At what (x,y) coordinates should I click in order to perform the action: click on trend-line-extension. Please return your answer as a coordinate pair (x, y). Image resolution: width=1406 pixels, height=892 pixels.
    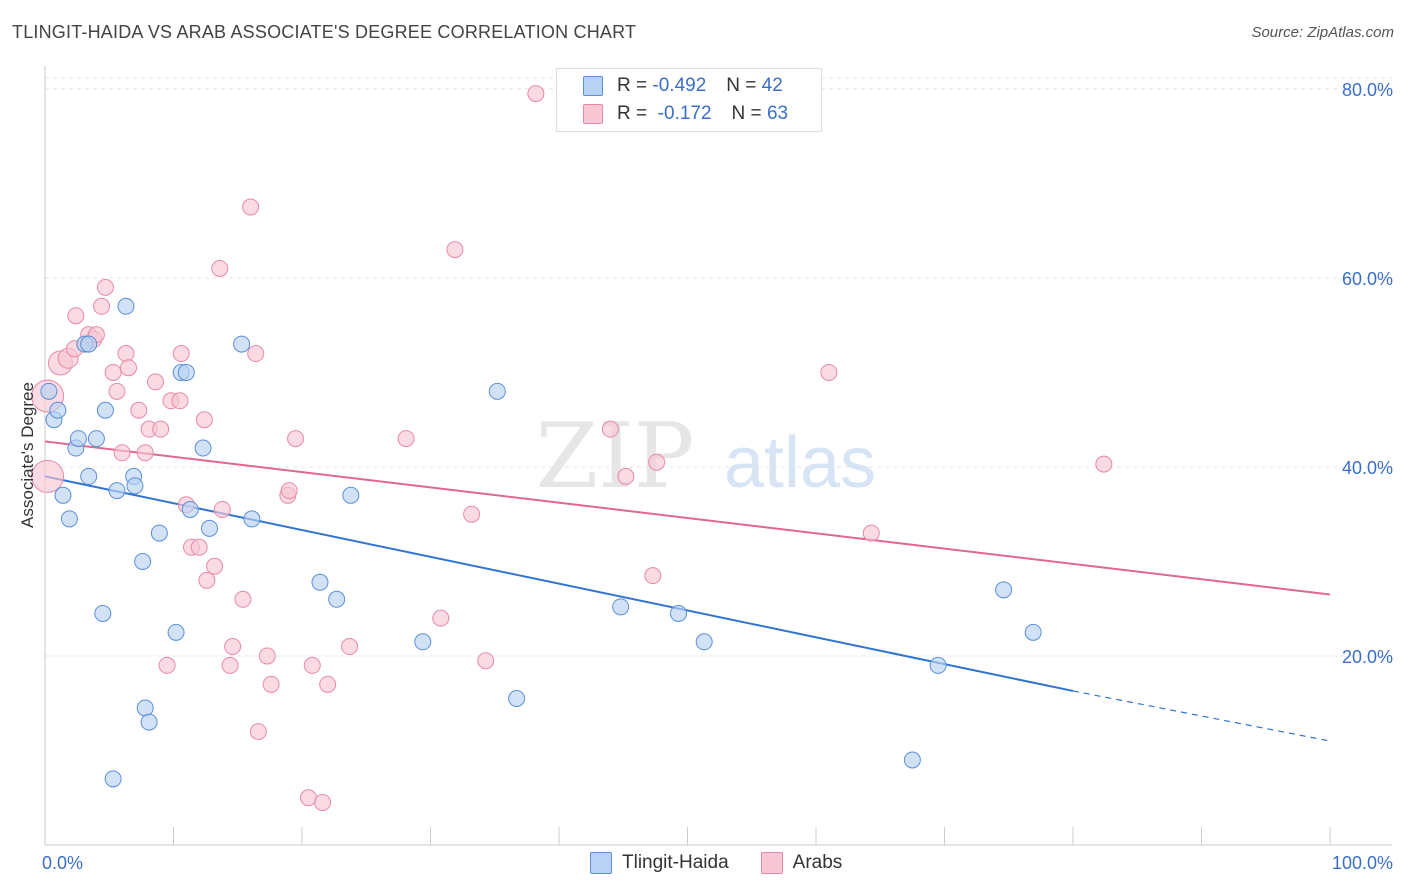
    Looking at the image, I should click on (1201, 716).